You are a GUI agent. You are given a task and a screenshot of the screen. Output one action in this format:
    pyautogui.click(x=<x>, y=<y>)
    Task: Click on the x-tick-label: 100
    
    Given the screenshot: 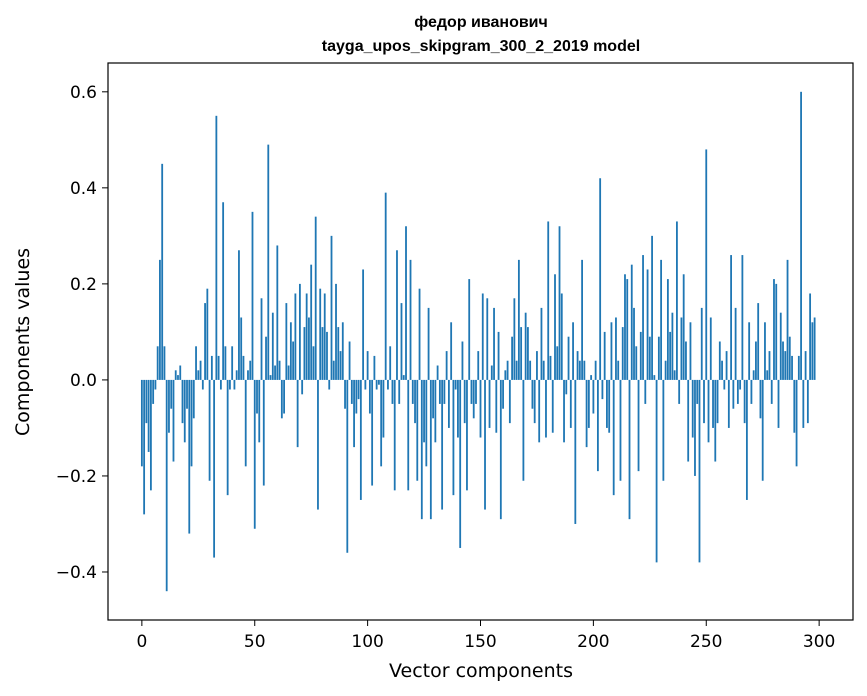 What is the action you would take?
    pyautogui.click(x=367, y=642)
    